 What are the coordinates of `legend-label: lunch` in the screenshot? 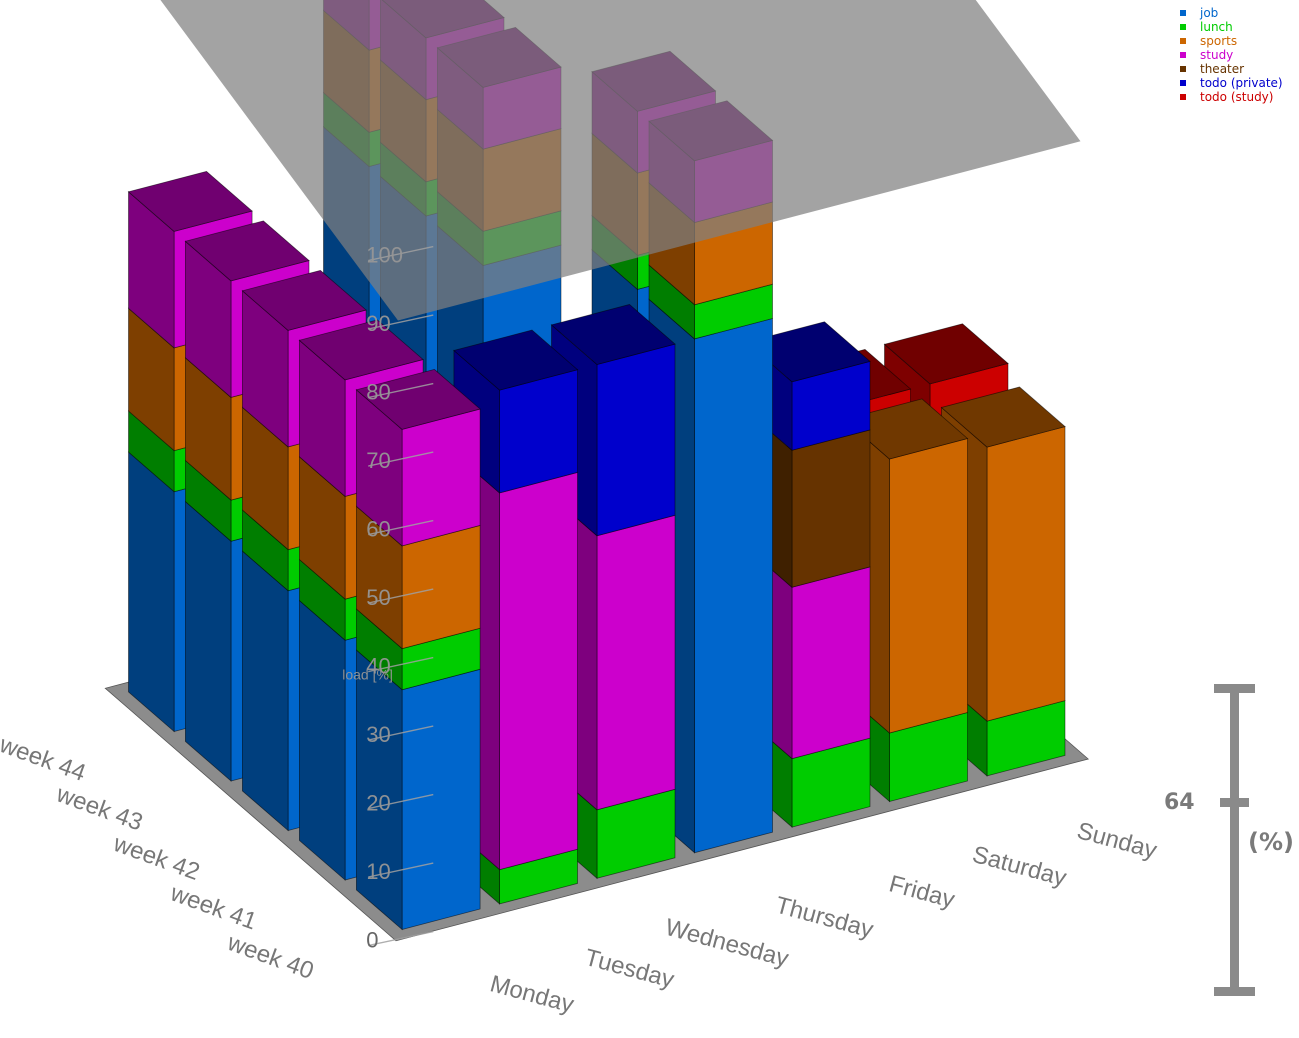 It's located at (1216, 27).